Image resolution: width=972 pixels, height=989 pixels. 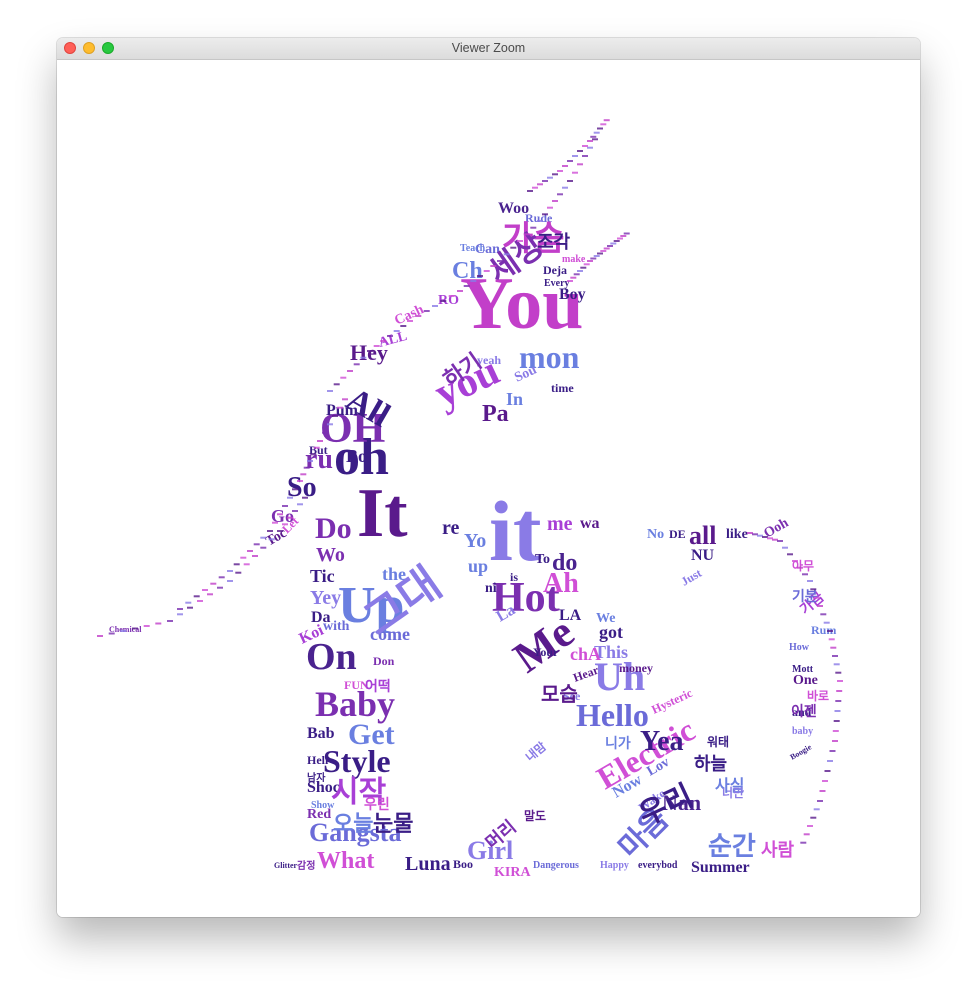 What do you see at coordinates (353, 823) in the screenshot?
I see `cloud-word: 오늘` at bounding box center [353, 823].